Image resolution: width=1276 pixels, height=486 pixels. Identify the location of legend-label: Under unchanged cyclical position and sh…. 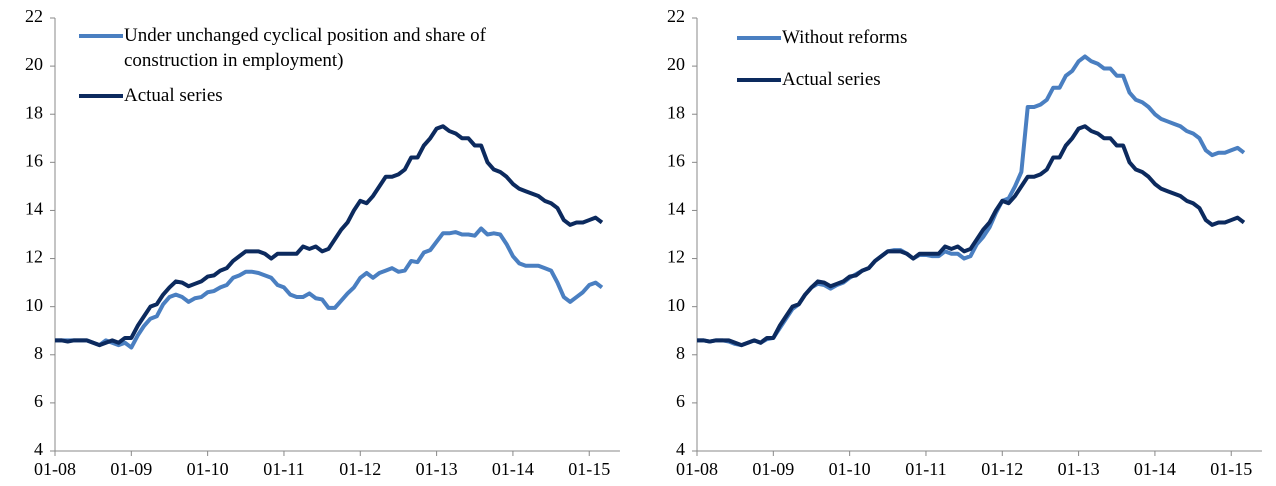
(305, 48).